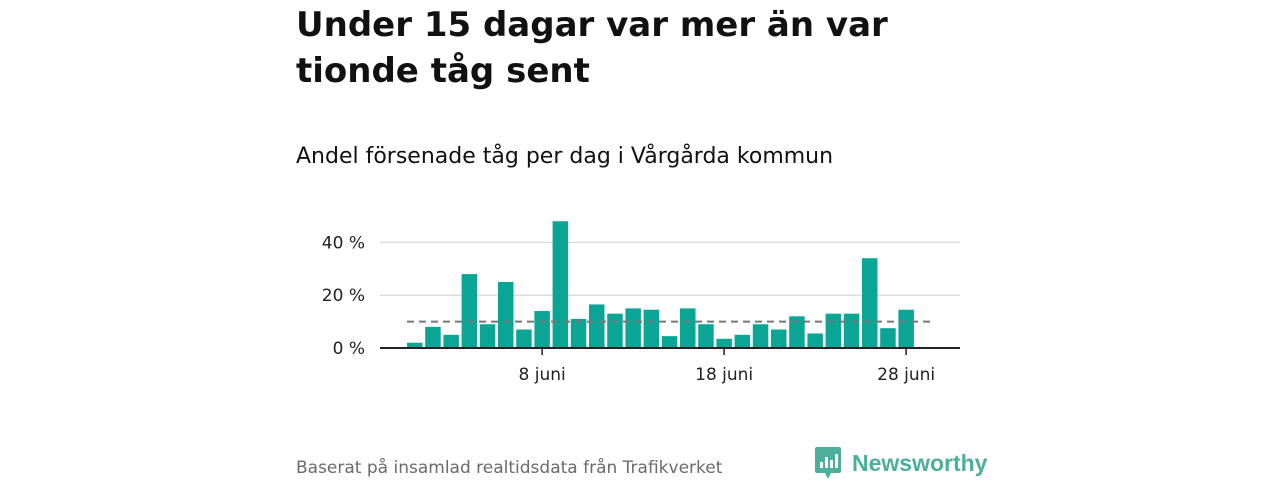 This screenshot has width=1280, height=480. I want to click on newsworthy-logo-icon, so click(828, 463).